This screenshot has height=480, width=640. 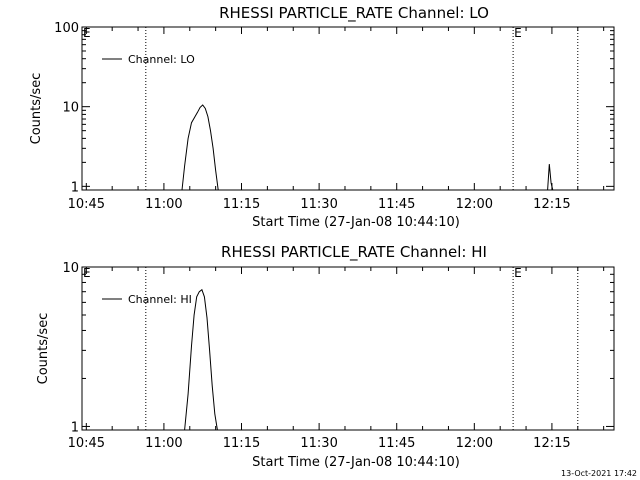 I want to click on timestamp-label: 13-Oct-2021 17:42, so click(x=599, y=473).